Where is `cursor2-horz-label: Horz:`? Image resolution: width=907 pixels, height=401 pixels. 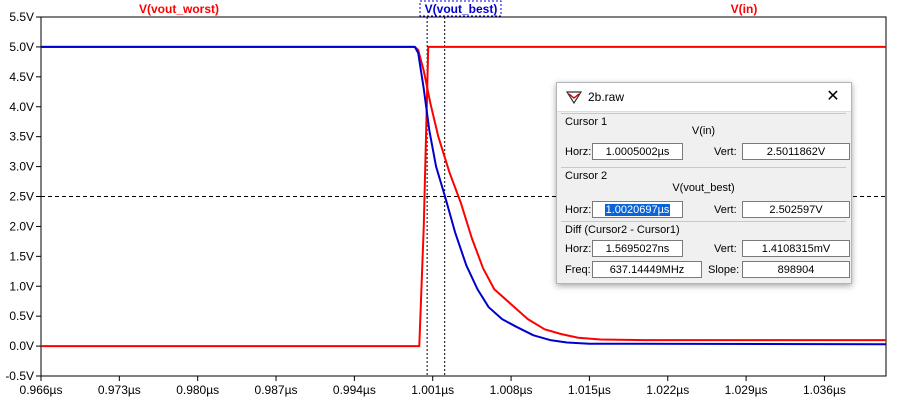
cursor2-horz-label: Horz: is located at coordinates (578, 210).